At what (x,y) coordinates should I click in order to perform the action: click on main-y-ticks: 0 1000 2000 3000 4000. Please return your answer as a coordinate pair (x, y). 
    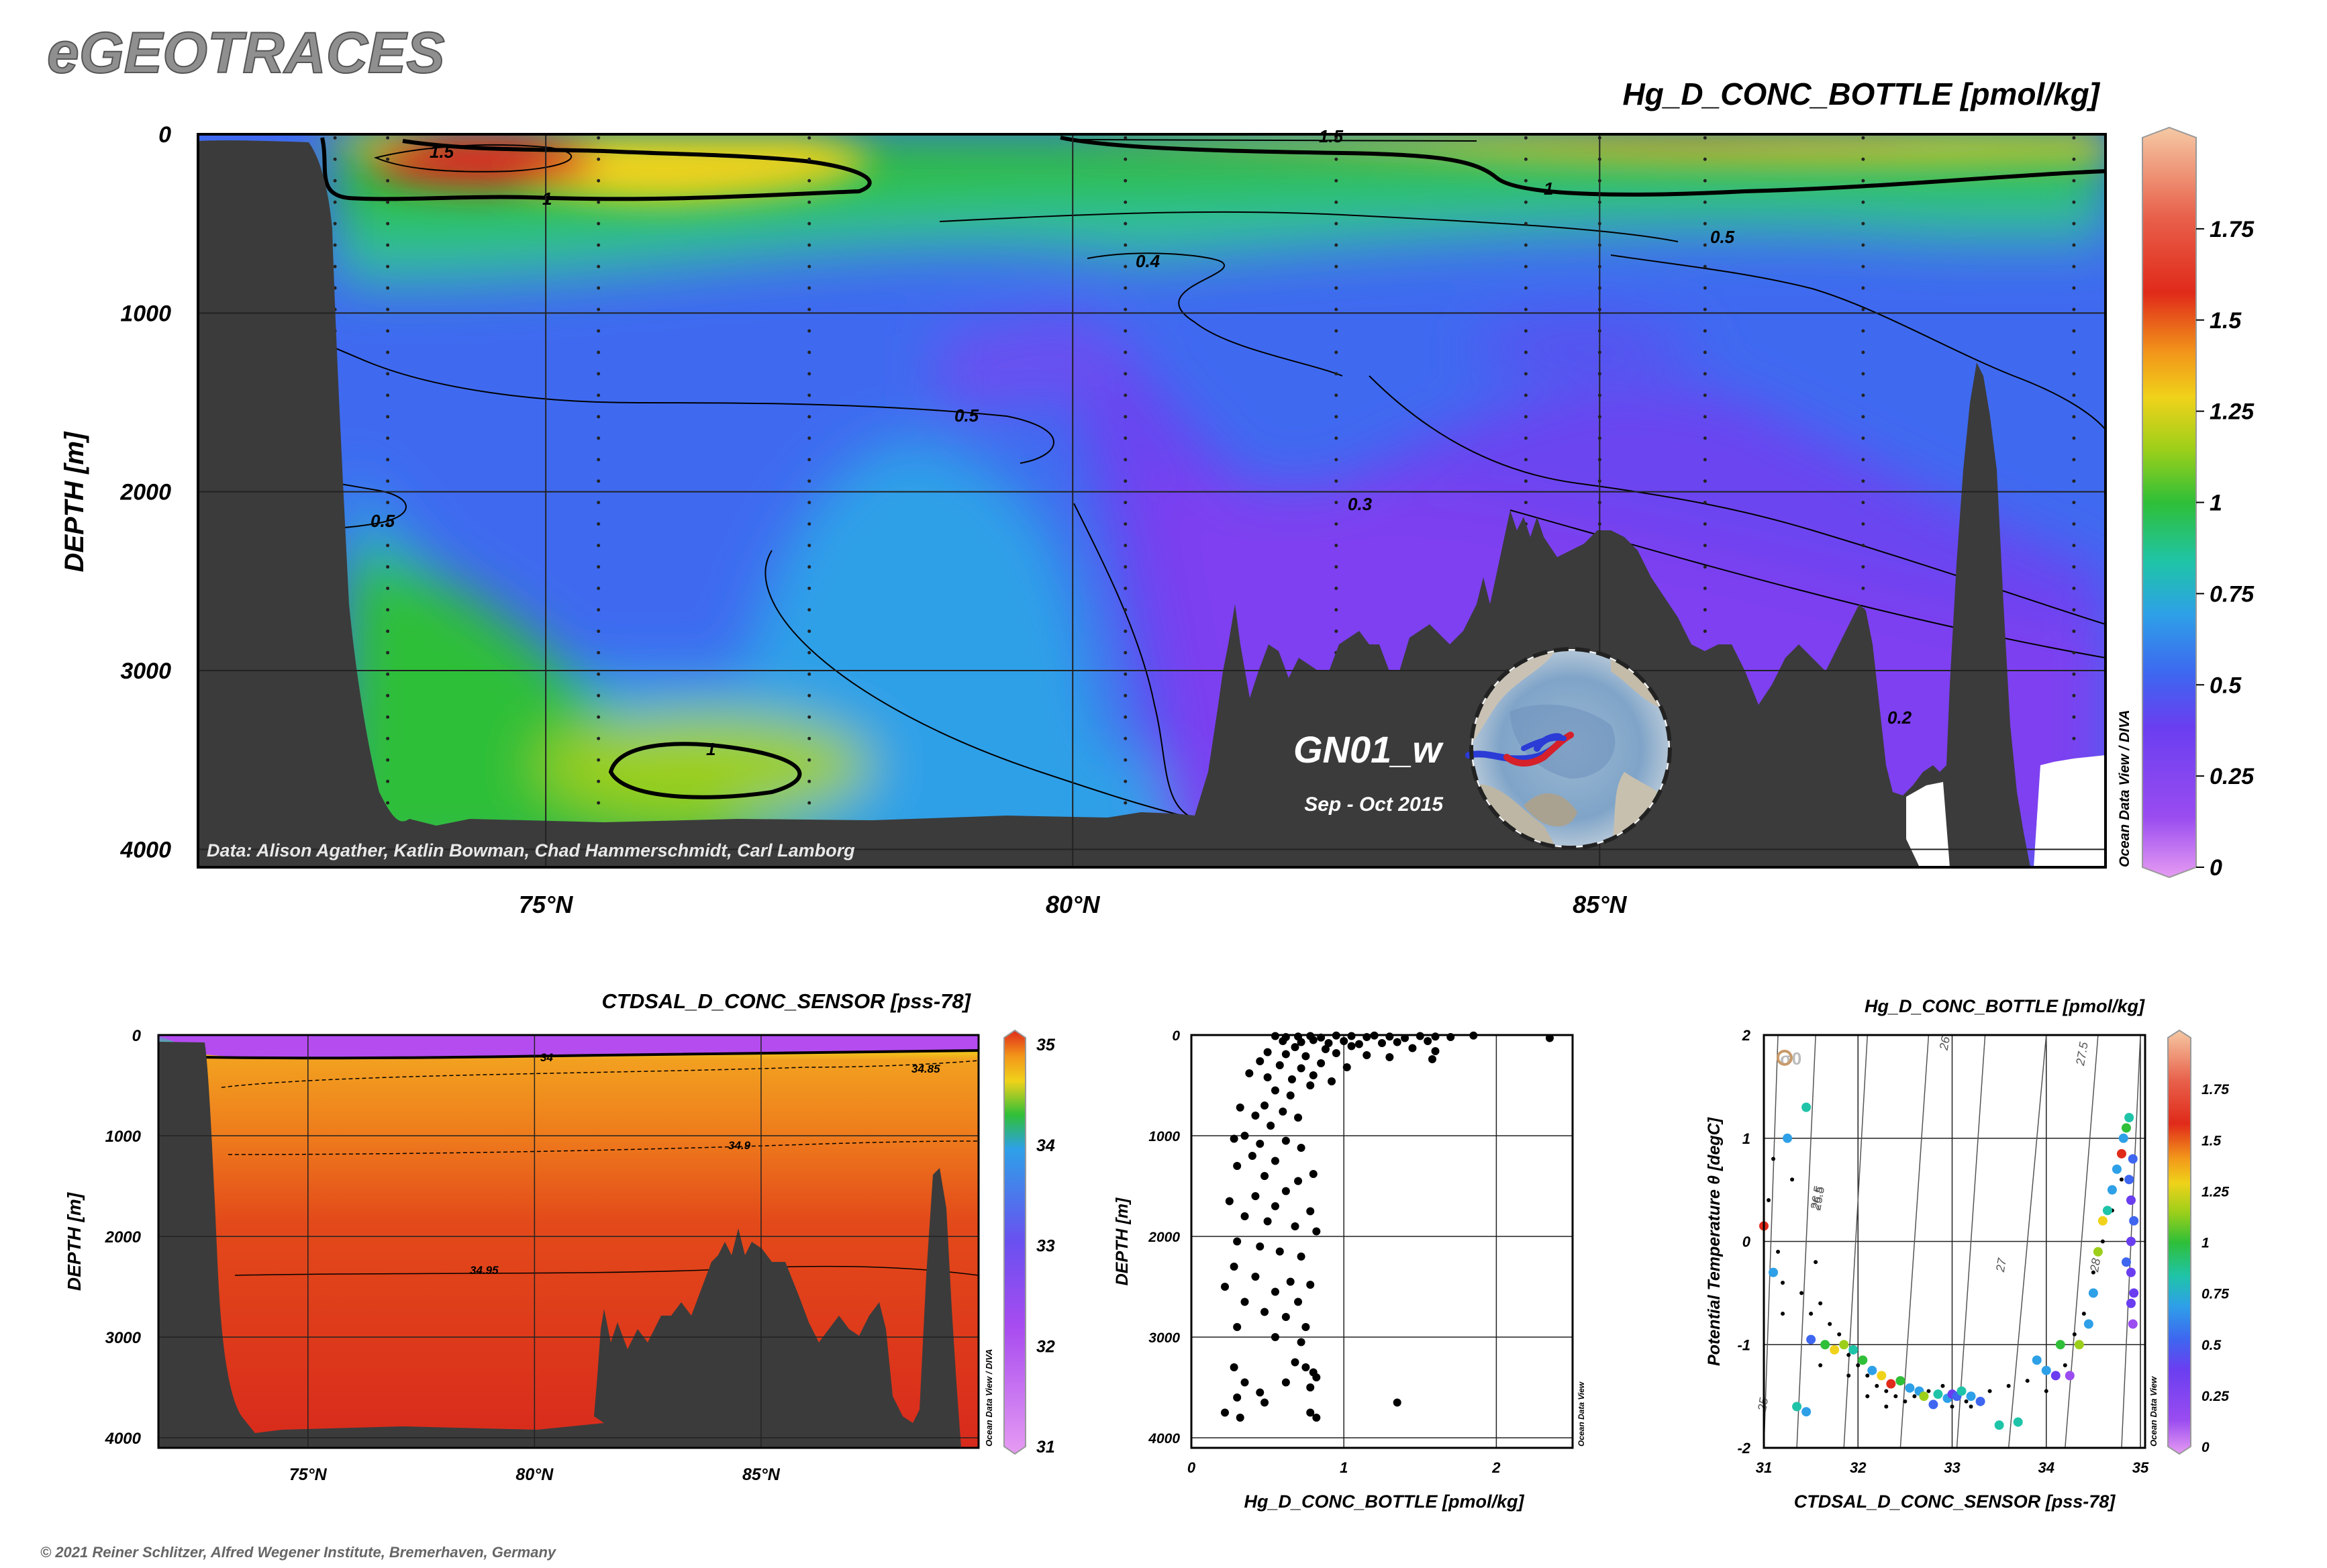
    Looking at the image, I should click on (145, 493).